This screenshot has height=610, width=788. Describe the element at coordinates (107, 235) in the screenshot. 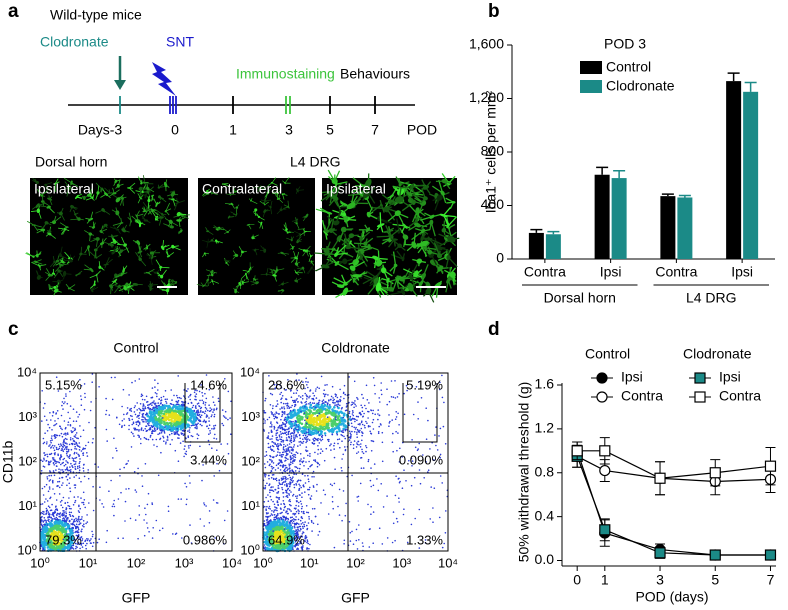

I see `micrograph-cells` at that location.